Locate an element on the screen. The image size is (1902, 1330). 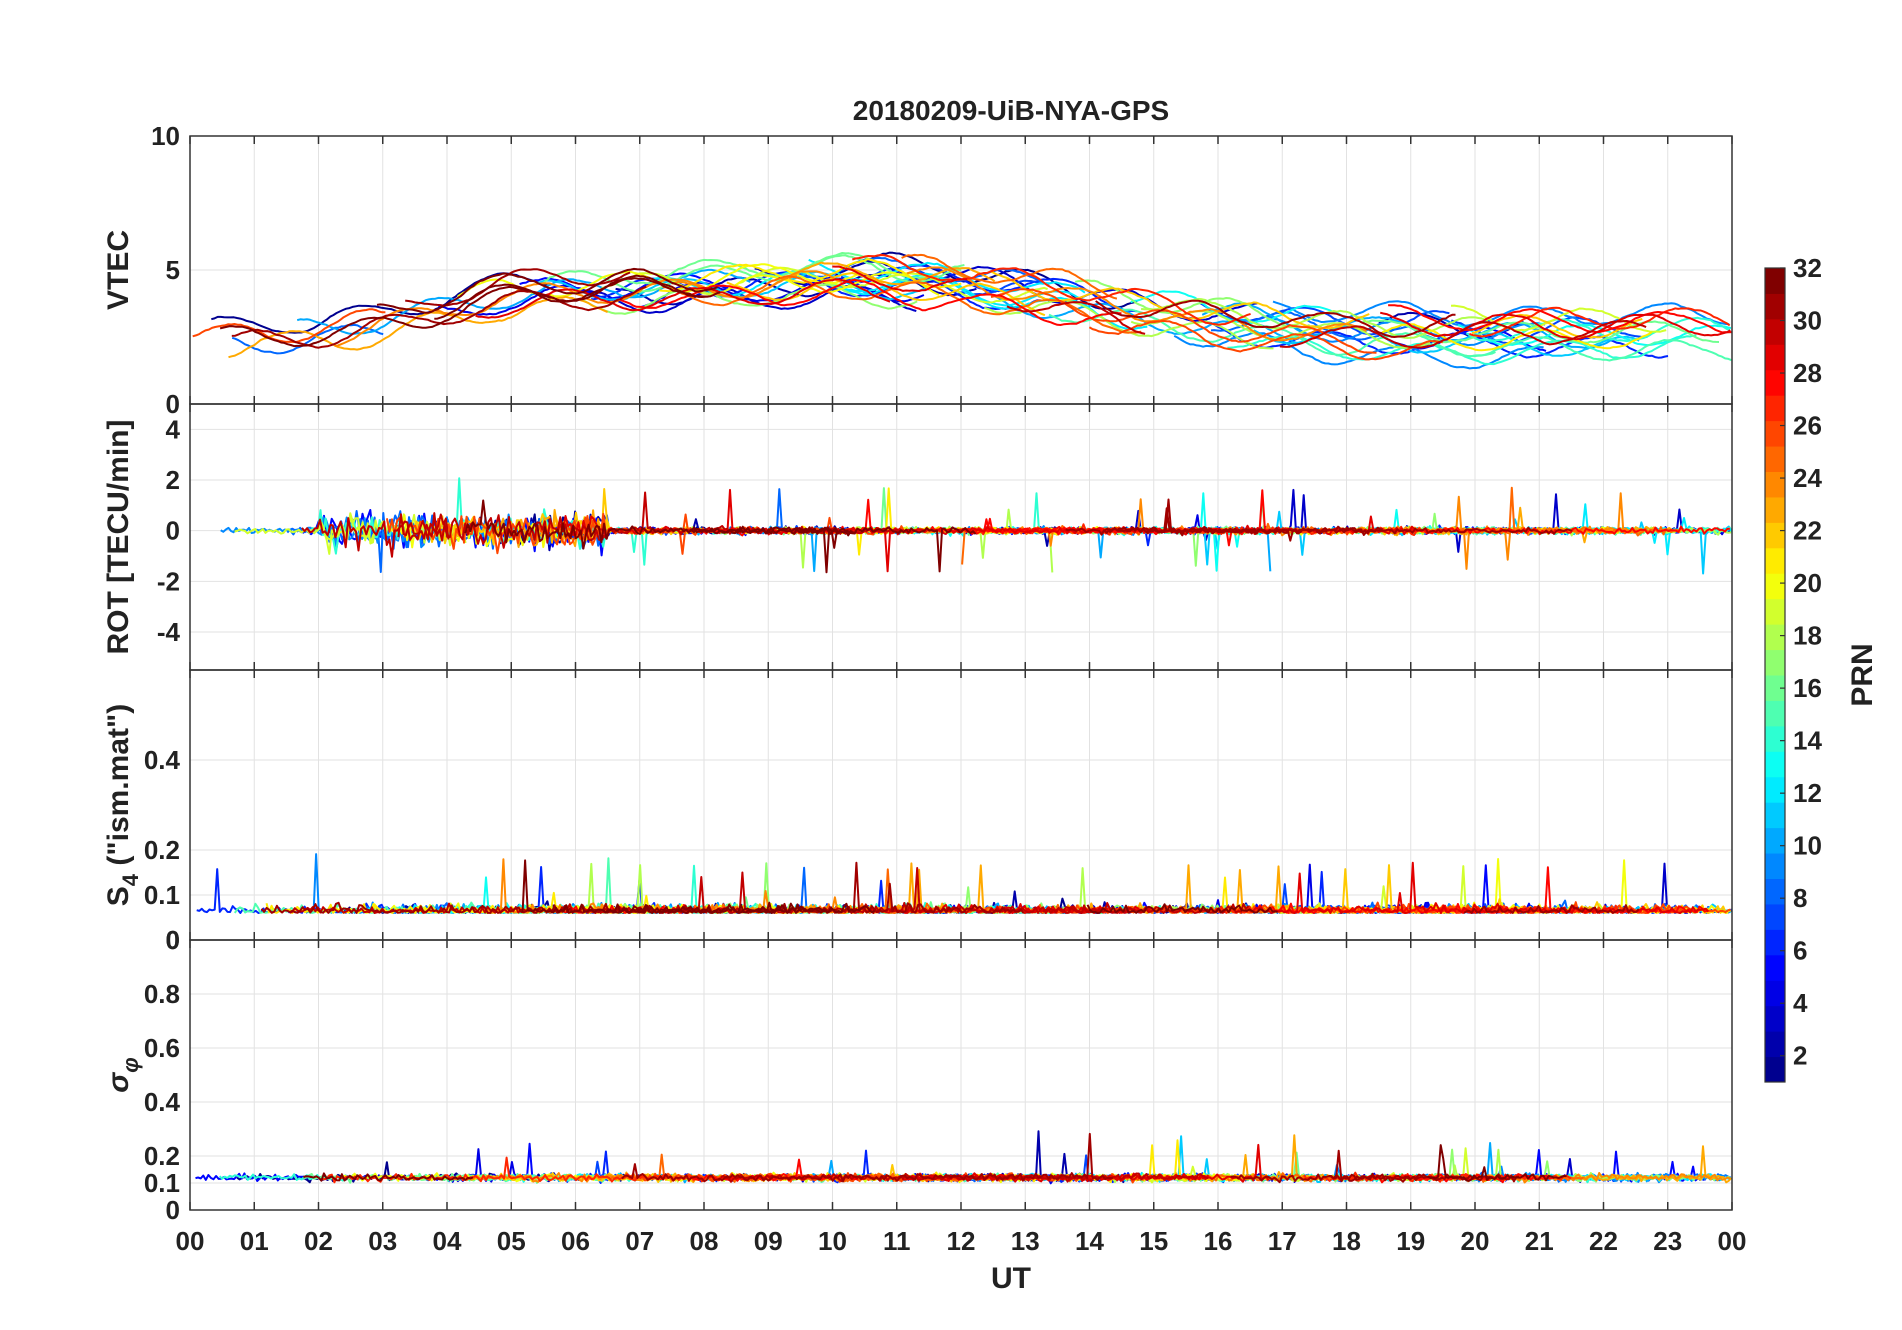
x-tick-label: 20 is located at coordinates (1475, 1241).